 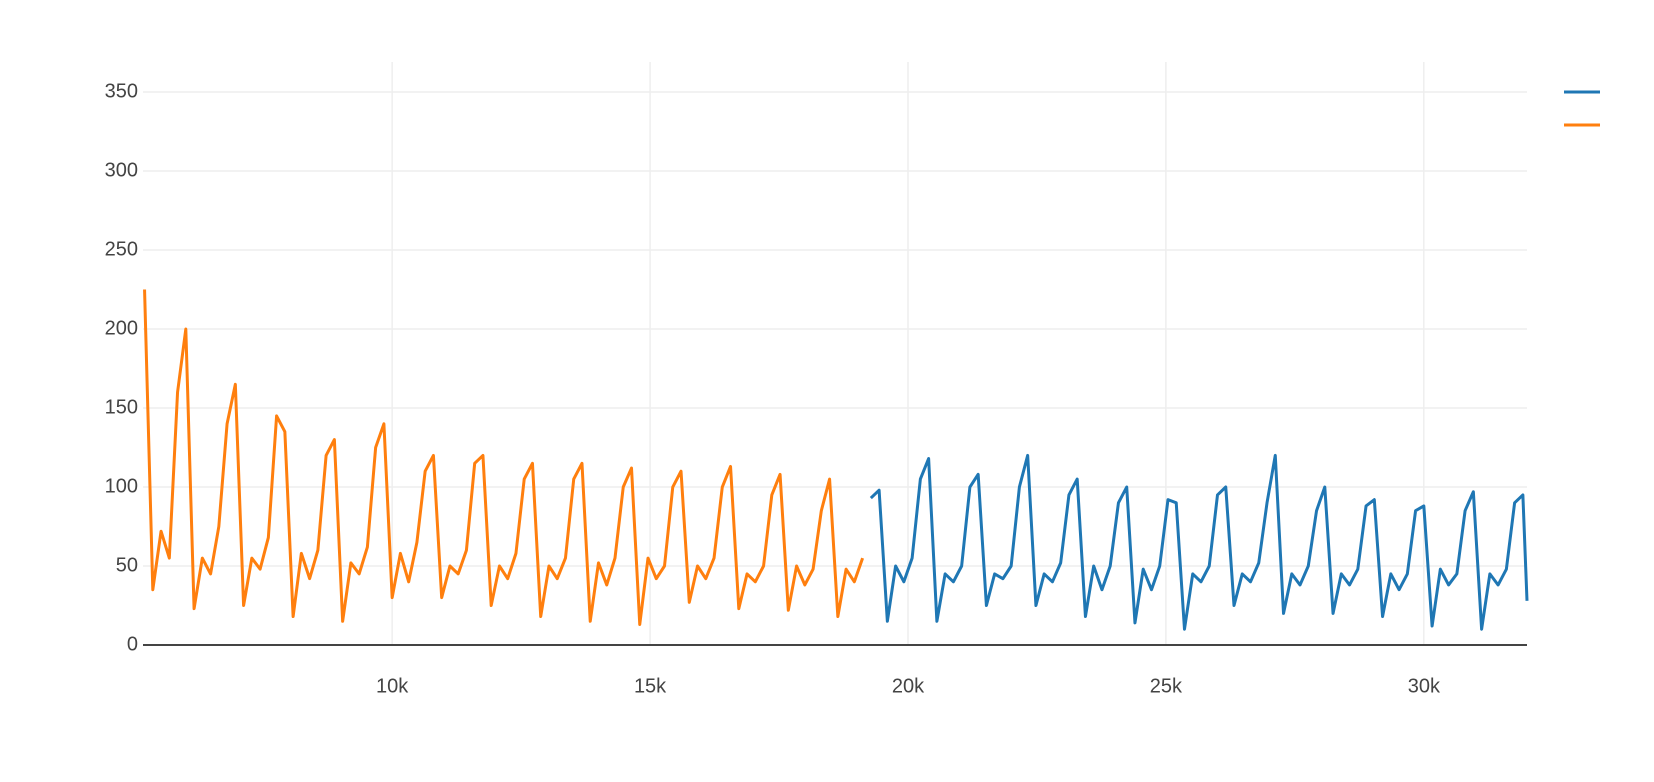 What do you see at coordinates (121, 170) in the screenshot?
I see `y-tick-label: 300` at bounding box center [121, 170].